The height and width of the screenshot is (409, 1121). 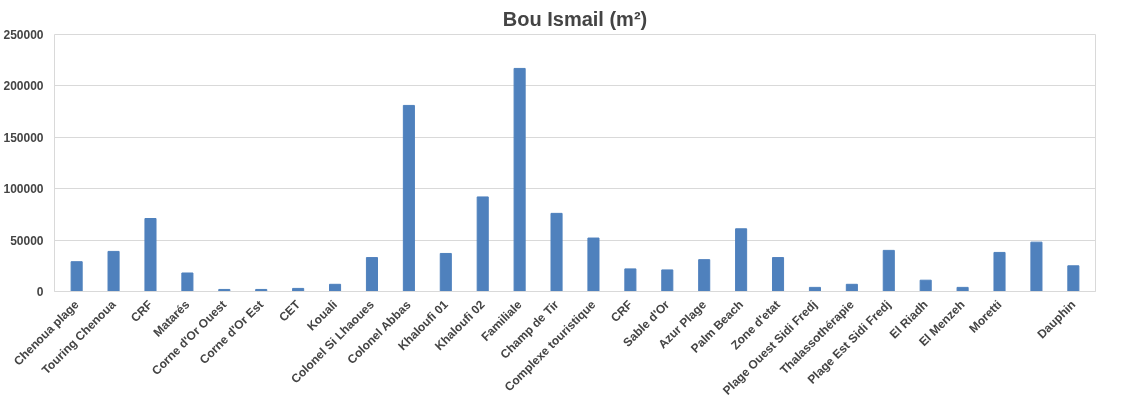 I want to click on y-tick-label: 0, so click(x=40, y=292).